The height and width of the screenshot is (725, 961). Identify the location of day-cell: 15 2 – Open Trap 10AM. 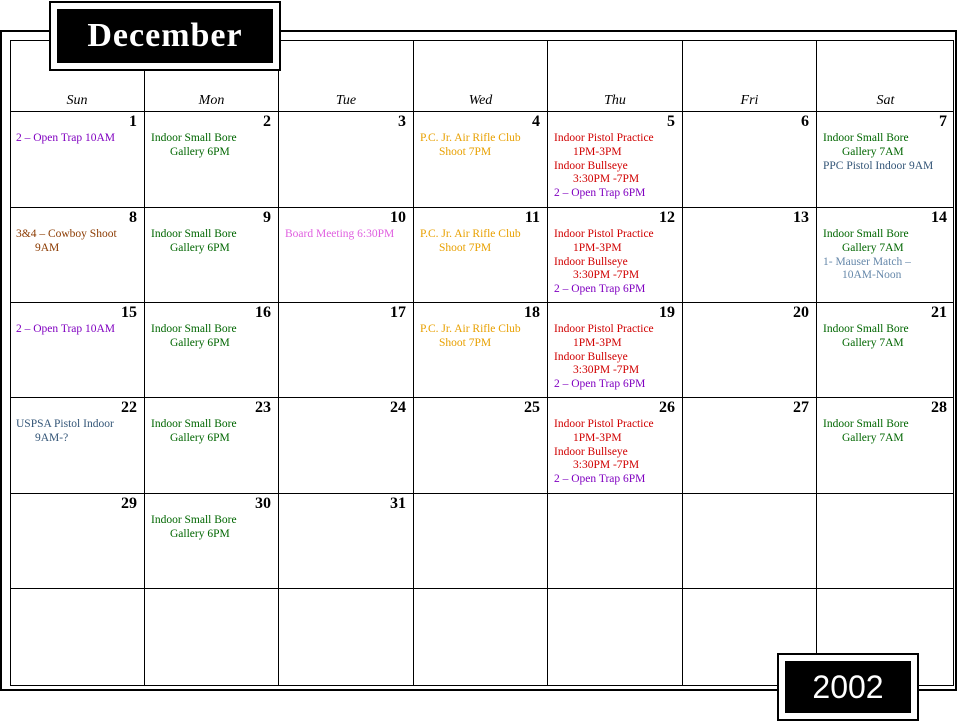
(77, 350).